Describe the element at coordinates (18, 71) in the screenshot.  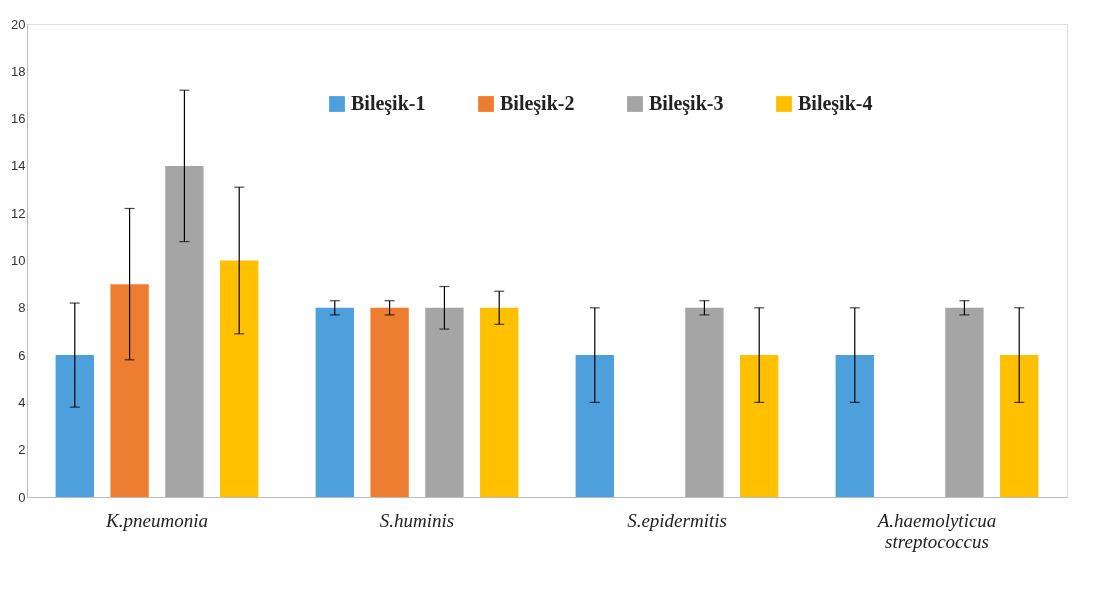
I see `y-tick-label: 18` at that location.